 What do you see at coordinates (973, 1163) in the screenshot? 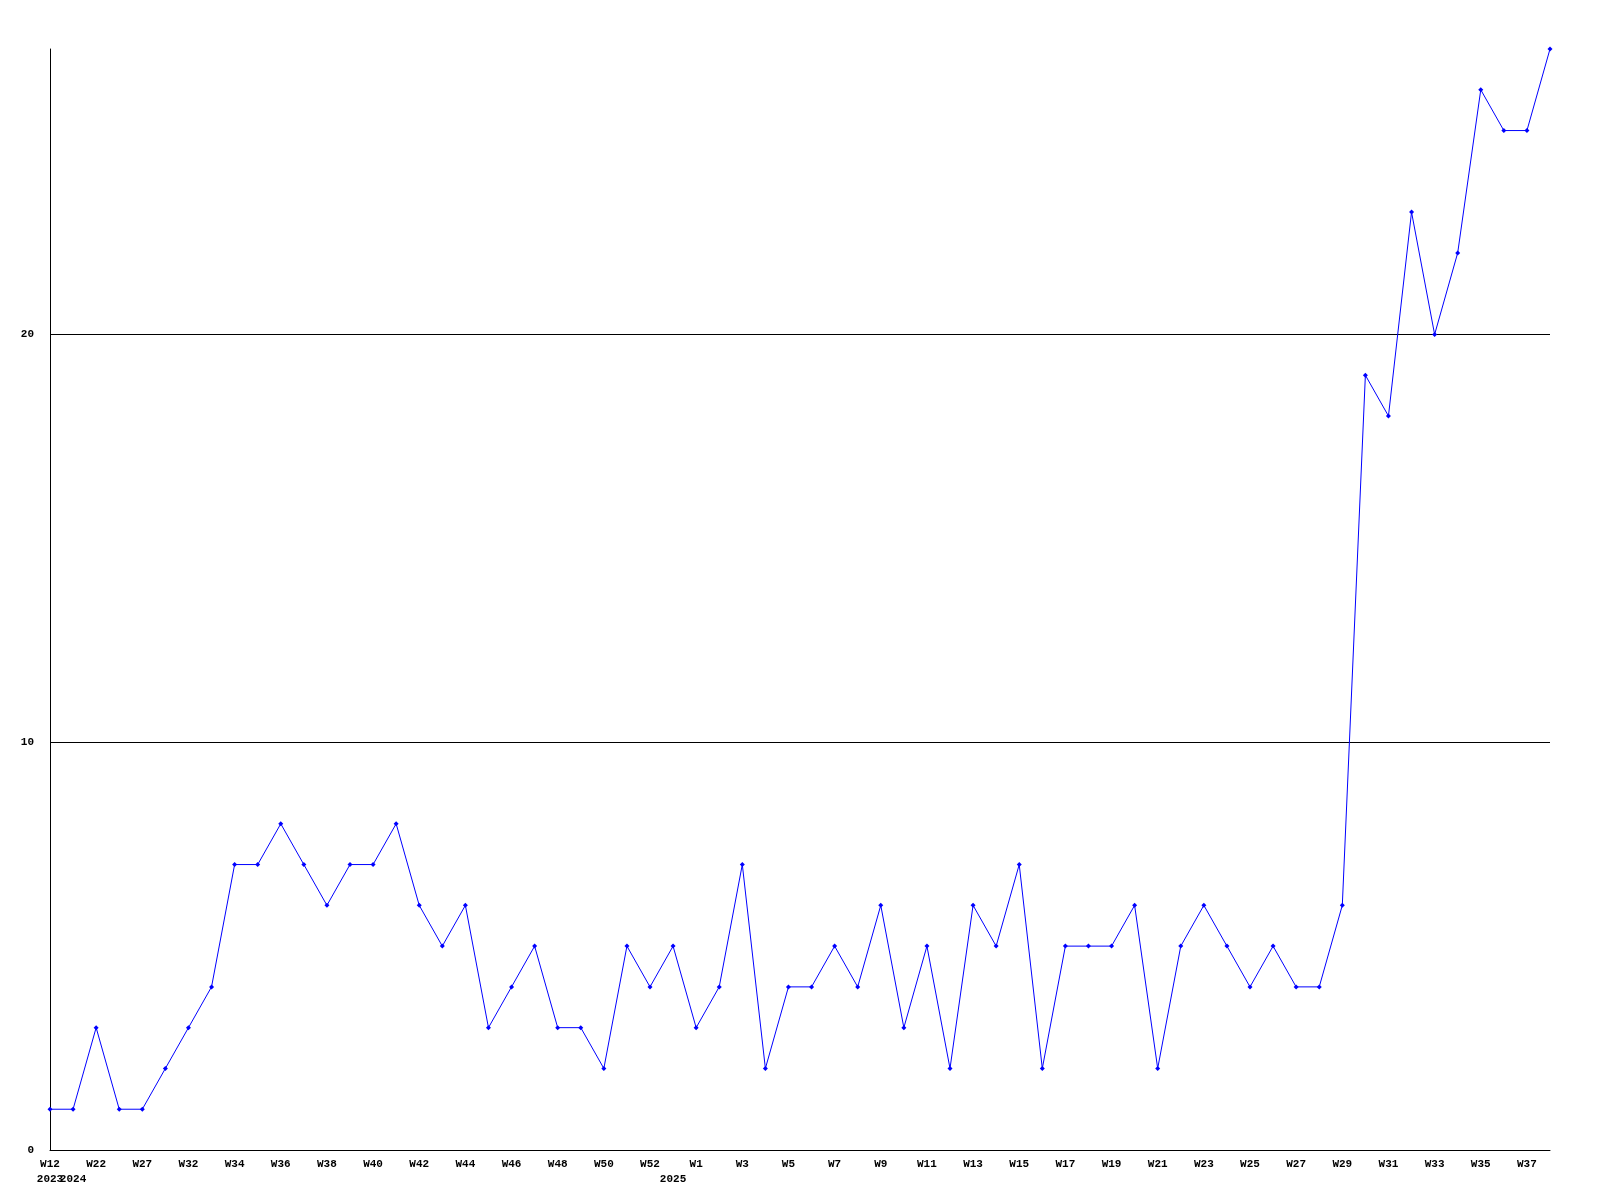
I see `x-tick-label: W13` at bounding box center [973, 1163].